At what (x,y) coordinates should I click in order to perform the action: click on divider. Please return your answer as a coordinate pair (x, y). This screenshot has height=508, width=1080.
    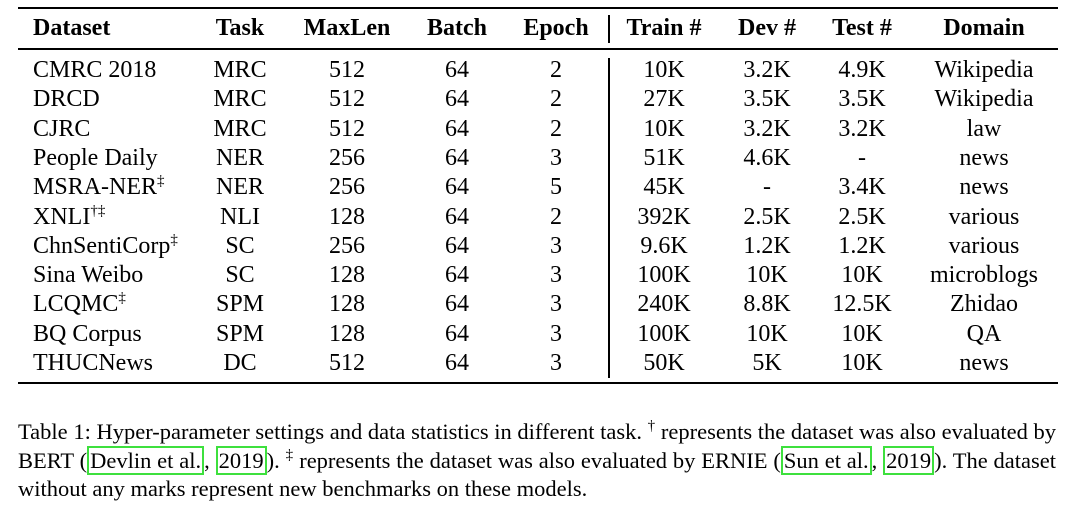
    Looking at the image, I should click on (609, 218).